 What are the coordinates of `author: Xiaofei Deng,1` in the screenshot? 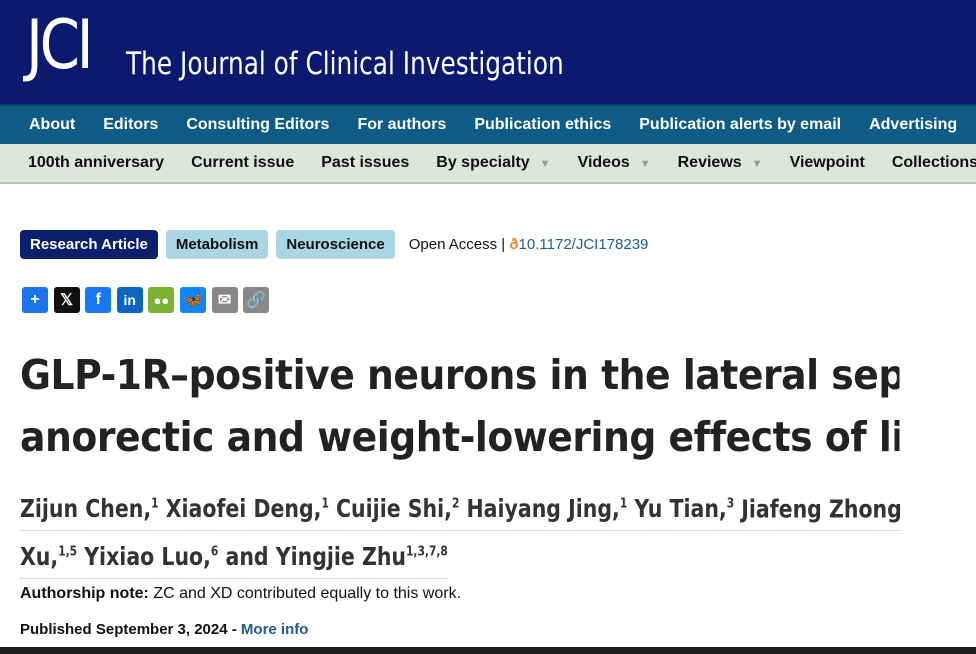 It's located at (244, 508).